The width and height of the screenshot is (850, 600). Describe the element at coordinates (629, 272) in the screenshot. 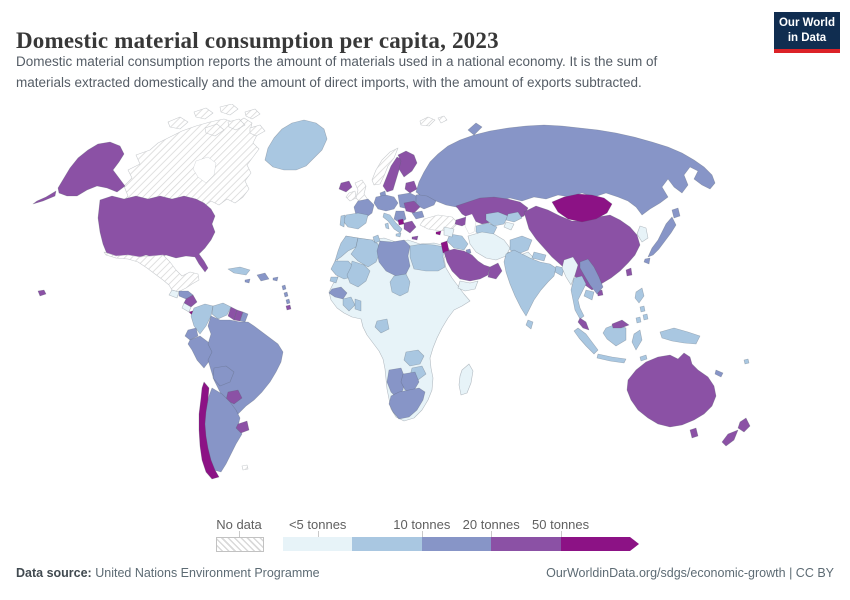

I see `country-taiwan` at that location.